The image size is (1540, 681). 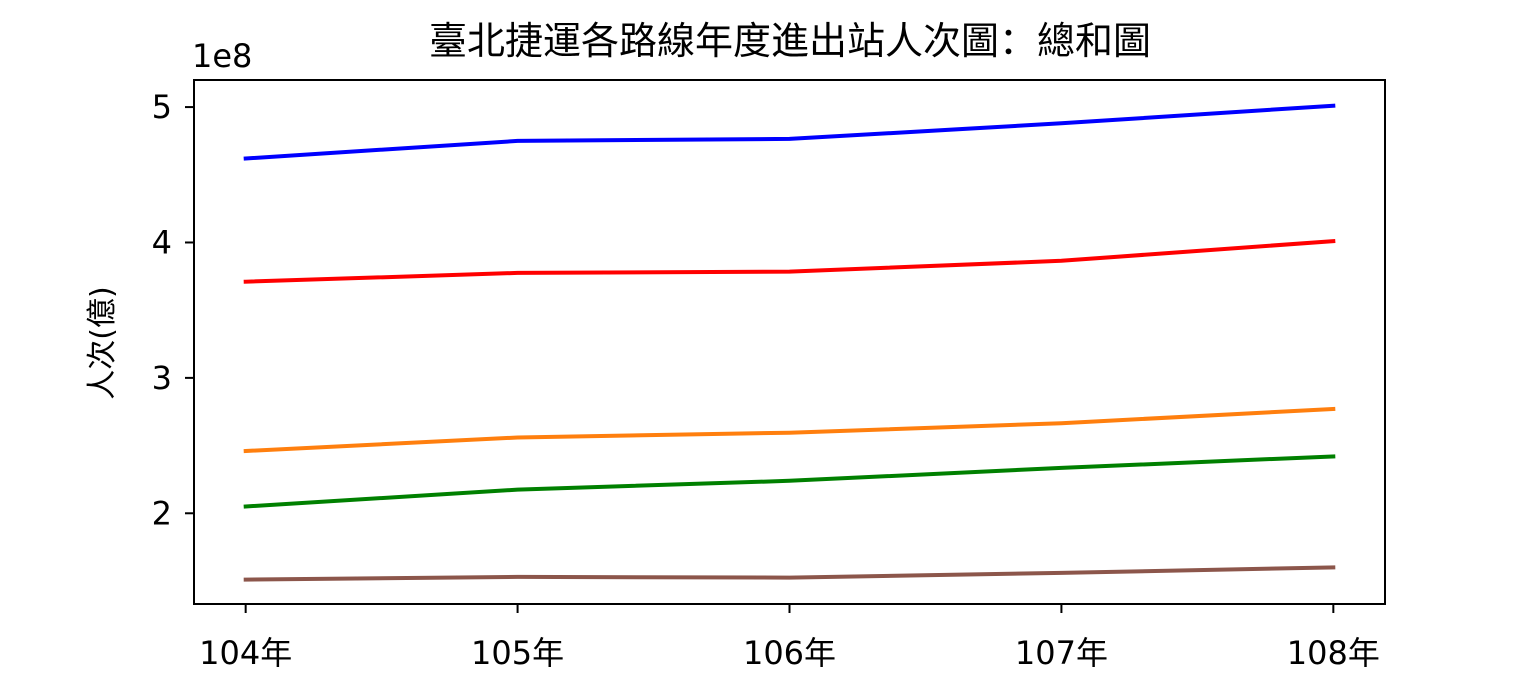 What do you see at coordinates (1061, 653) in the screenshot?
I see `x-tick-label: 107年` at bounding box center [1061, 653].